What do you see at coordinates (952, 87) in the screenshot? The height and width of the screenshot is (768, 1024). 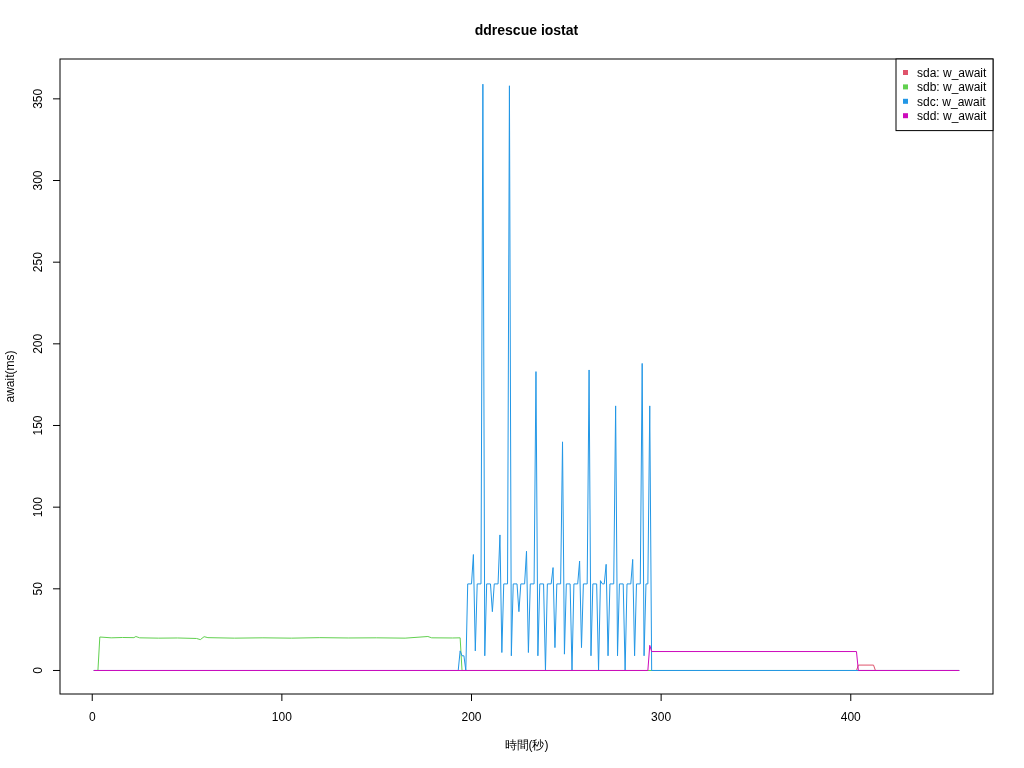 I see `legend-label: sdb: w_await` at bounding box center [952, 87].